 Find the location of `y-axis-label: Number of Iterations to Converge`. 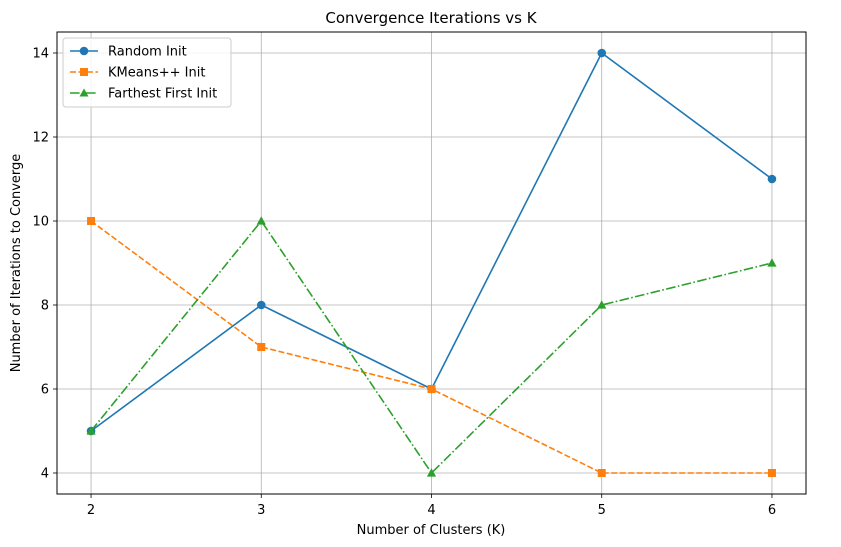

y-axis-label: Number of Iterations to Converge is located at coordinates (16, 263).